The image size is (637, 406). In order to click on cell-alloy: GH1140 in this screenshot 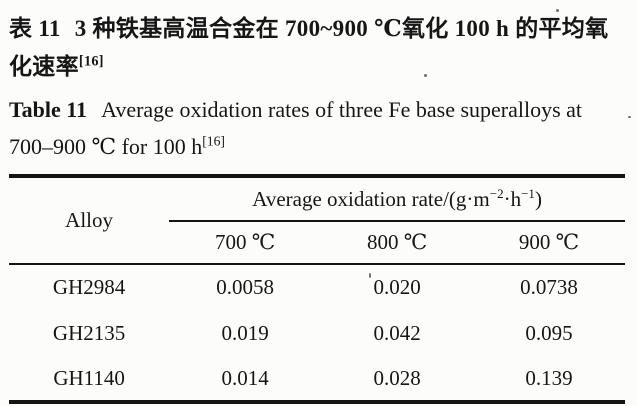, I will do `click(89, 377)`.